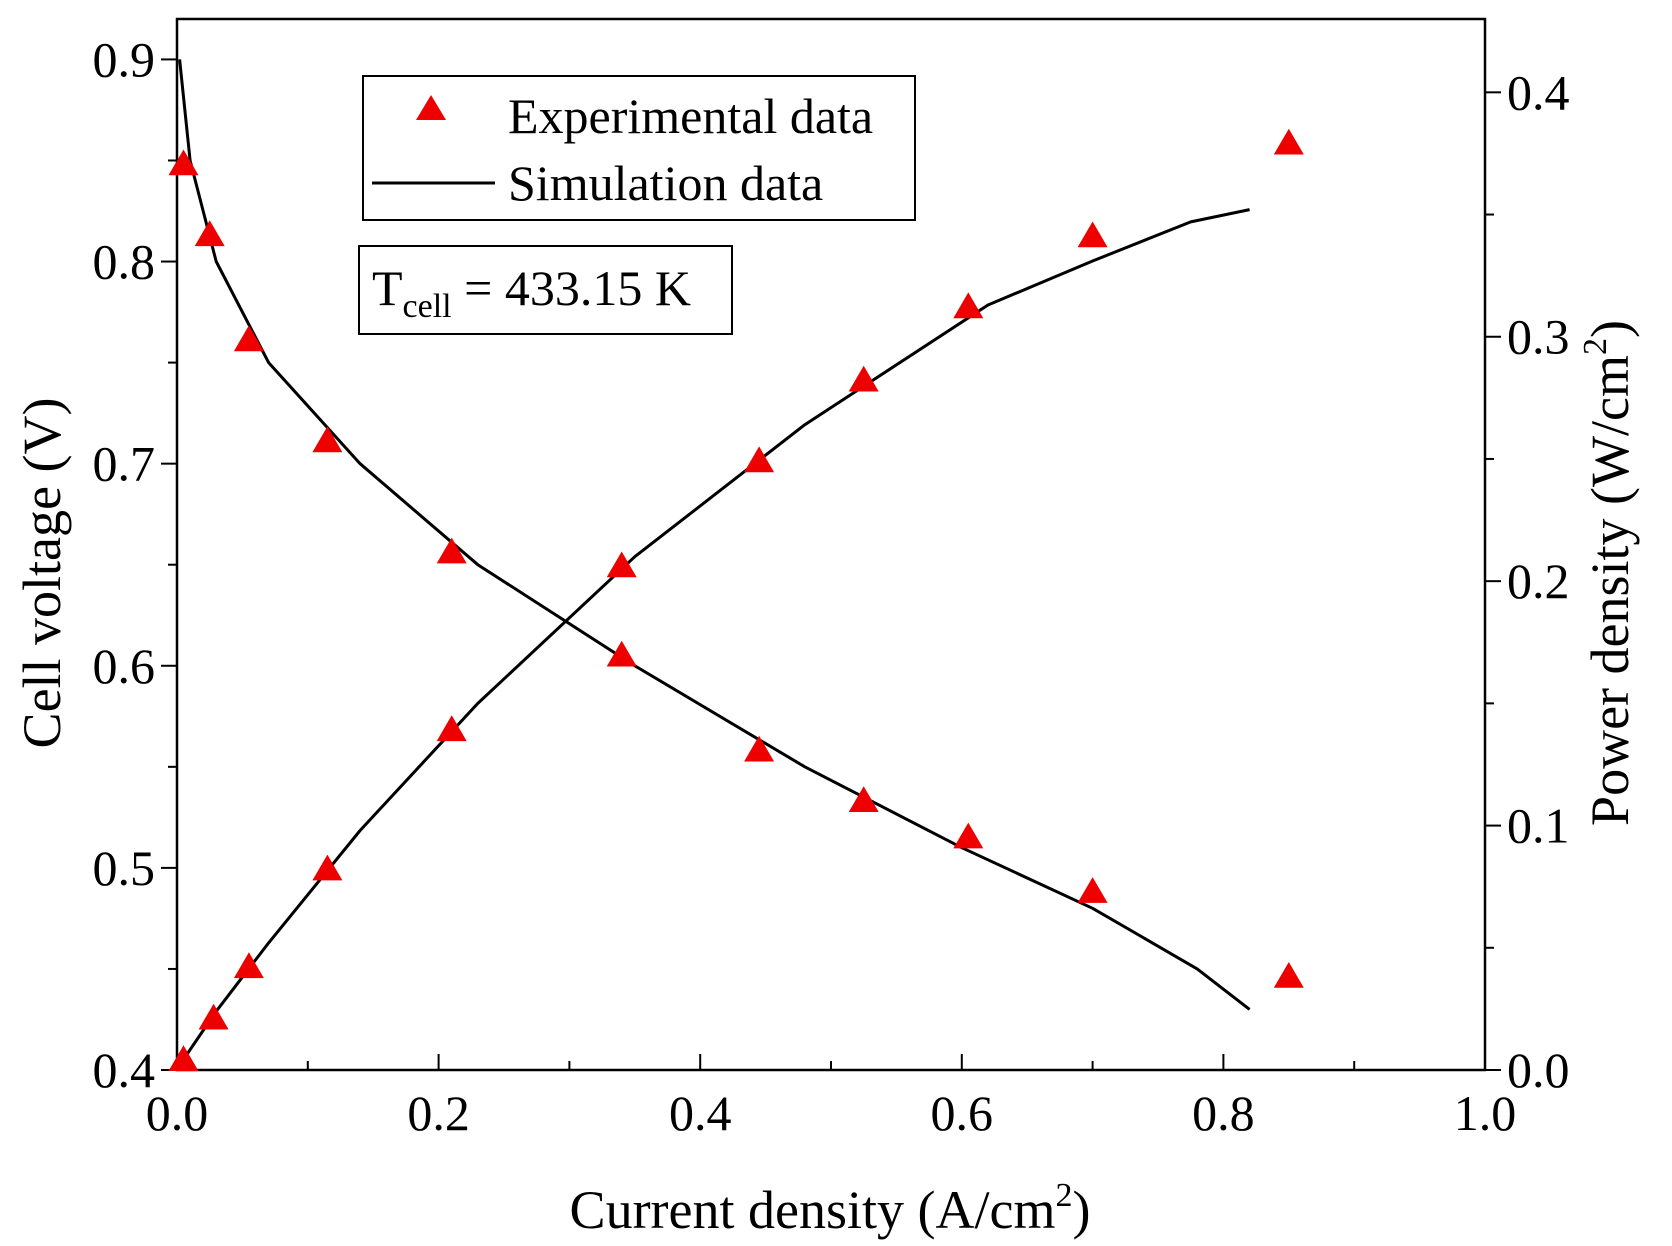 The image size is (1672, 1246). Describe the element at coordinates (1538, 581) in the screenshot. I see `y-right-tick-label: 0.2` at that location.